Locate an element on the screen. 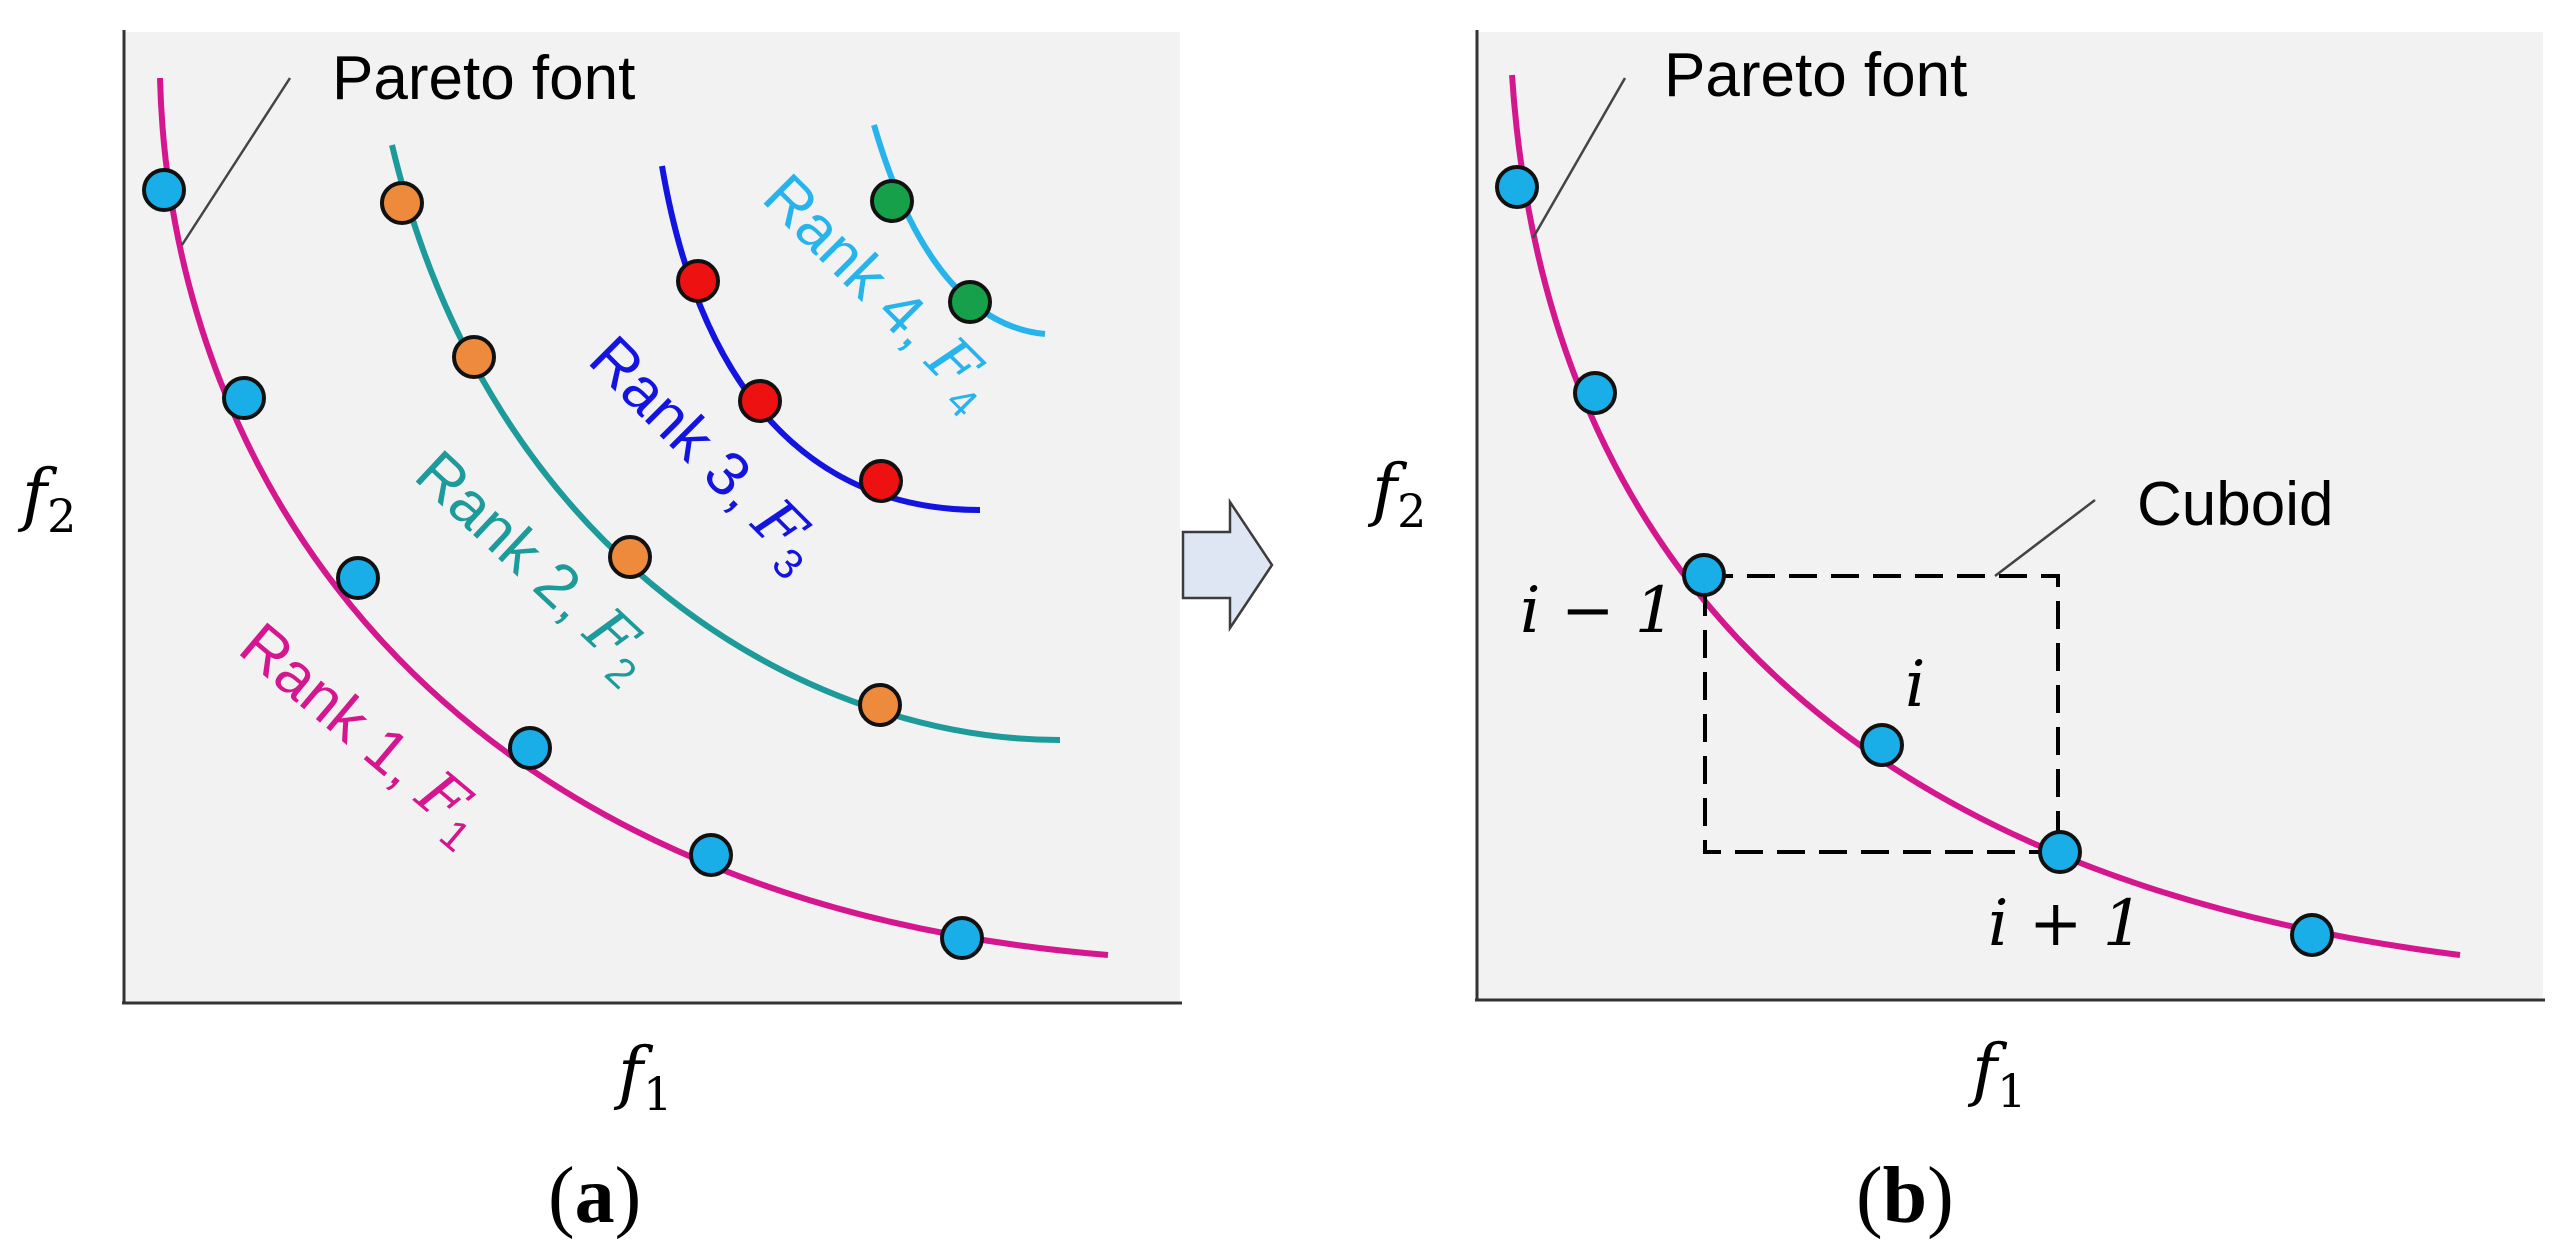 This screenshot has width=2553, height=1254. panel-b-pareto-font-label: Pareto font is located at coordinates (1815, 75).